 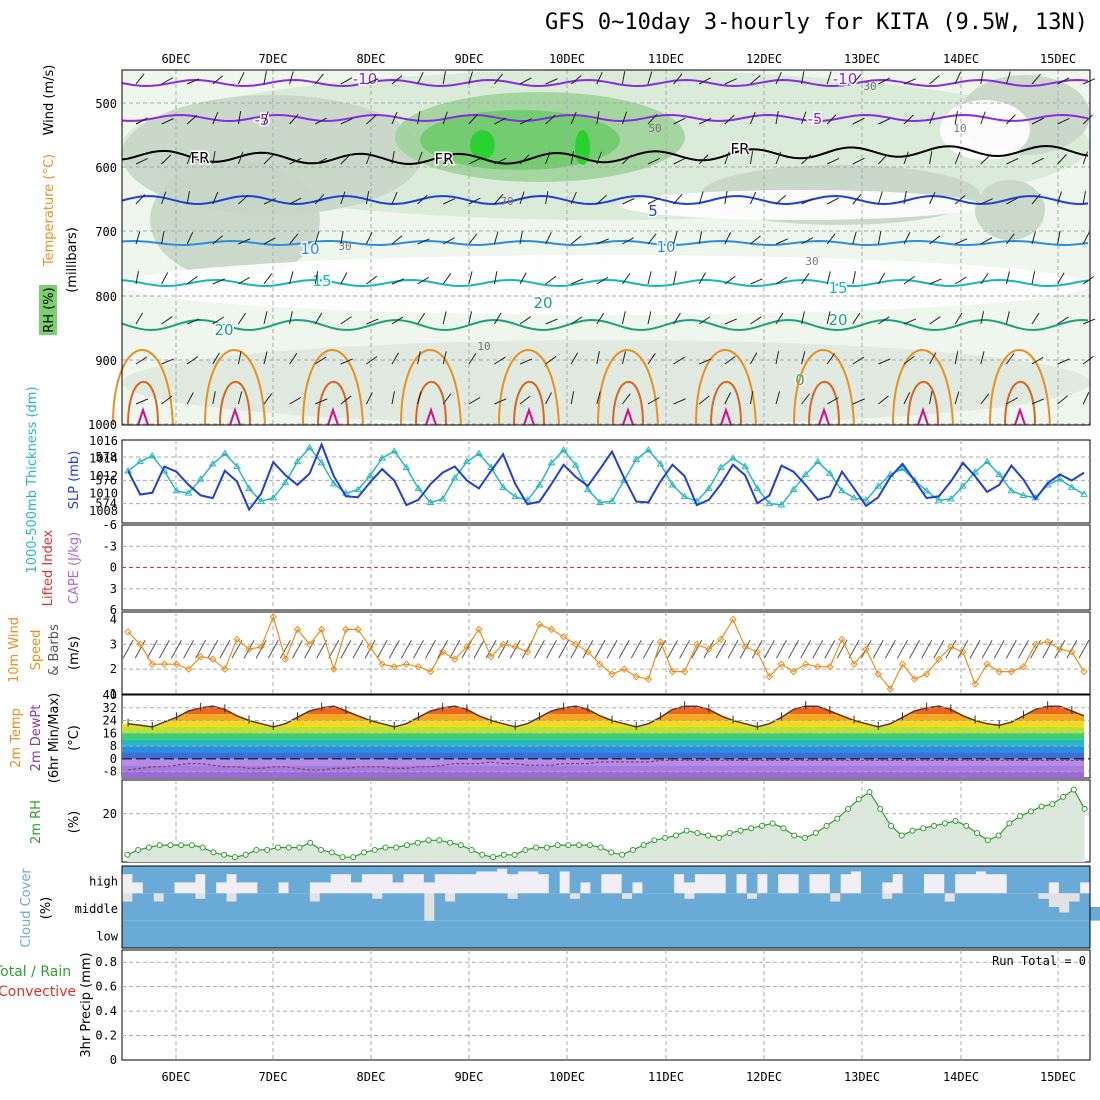 I want to click on rh-contour-label-5: 10, so click(x=959, y=128).